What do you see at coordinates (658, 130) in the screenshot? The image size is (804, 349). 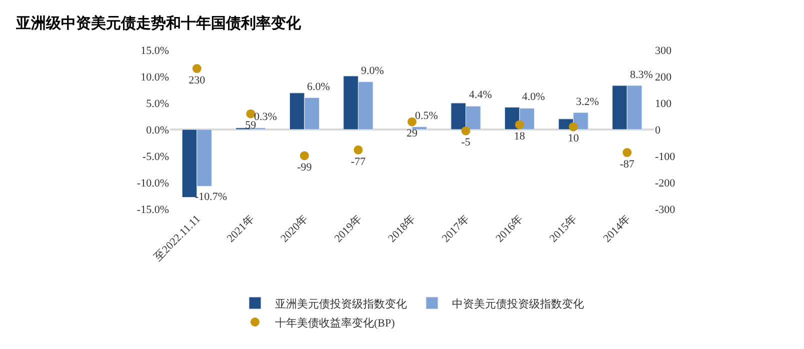 I see `y2-tick-label: 0` at bounding box center [658, 130].